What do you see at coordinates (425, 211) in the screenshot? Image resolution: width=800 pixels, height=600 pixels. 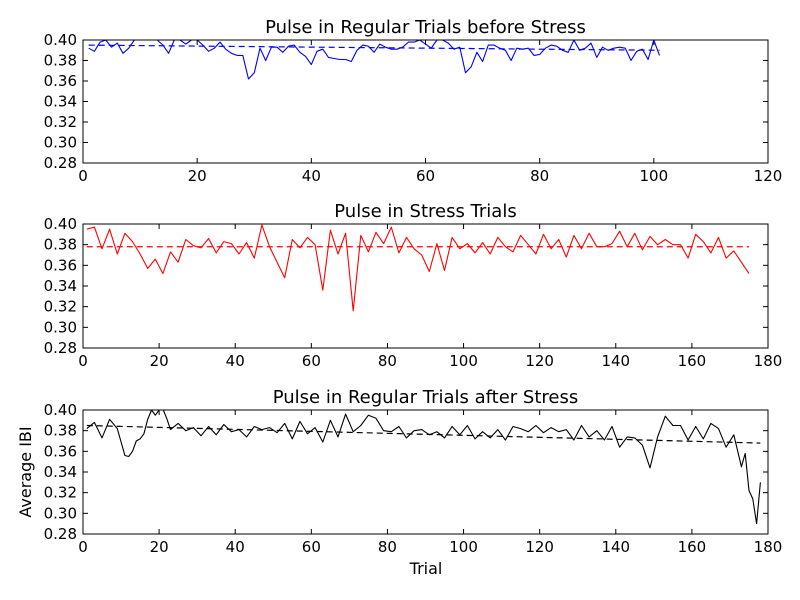 I see `subplot-title: Pulse in Stress Trials` at bounding box center [425, 211].